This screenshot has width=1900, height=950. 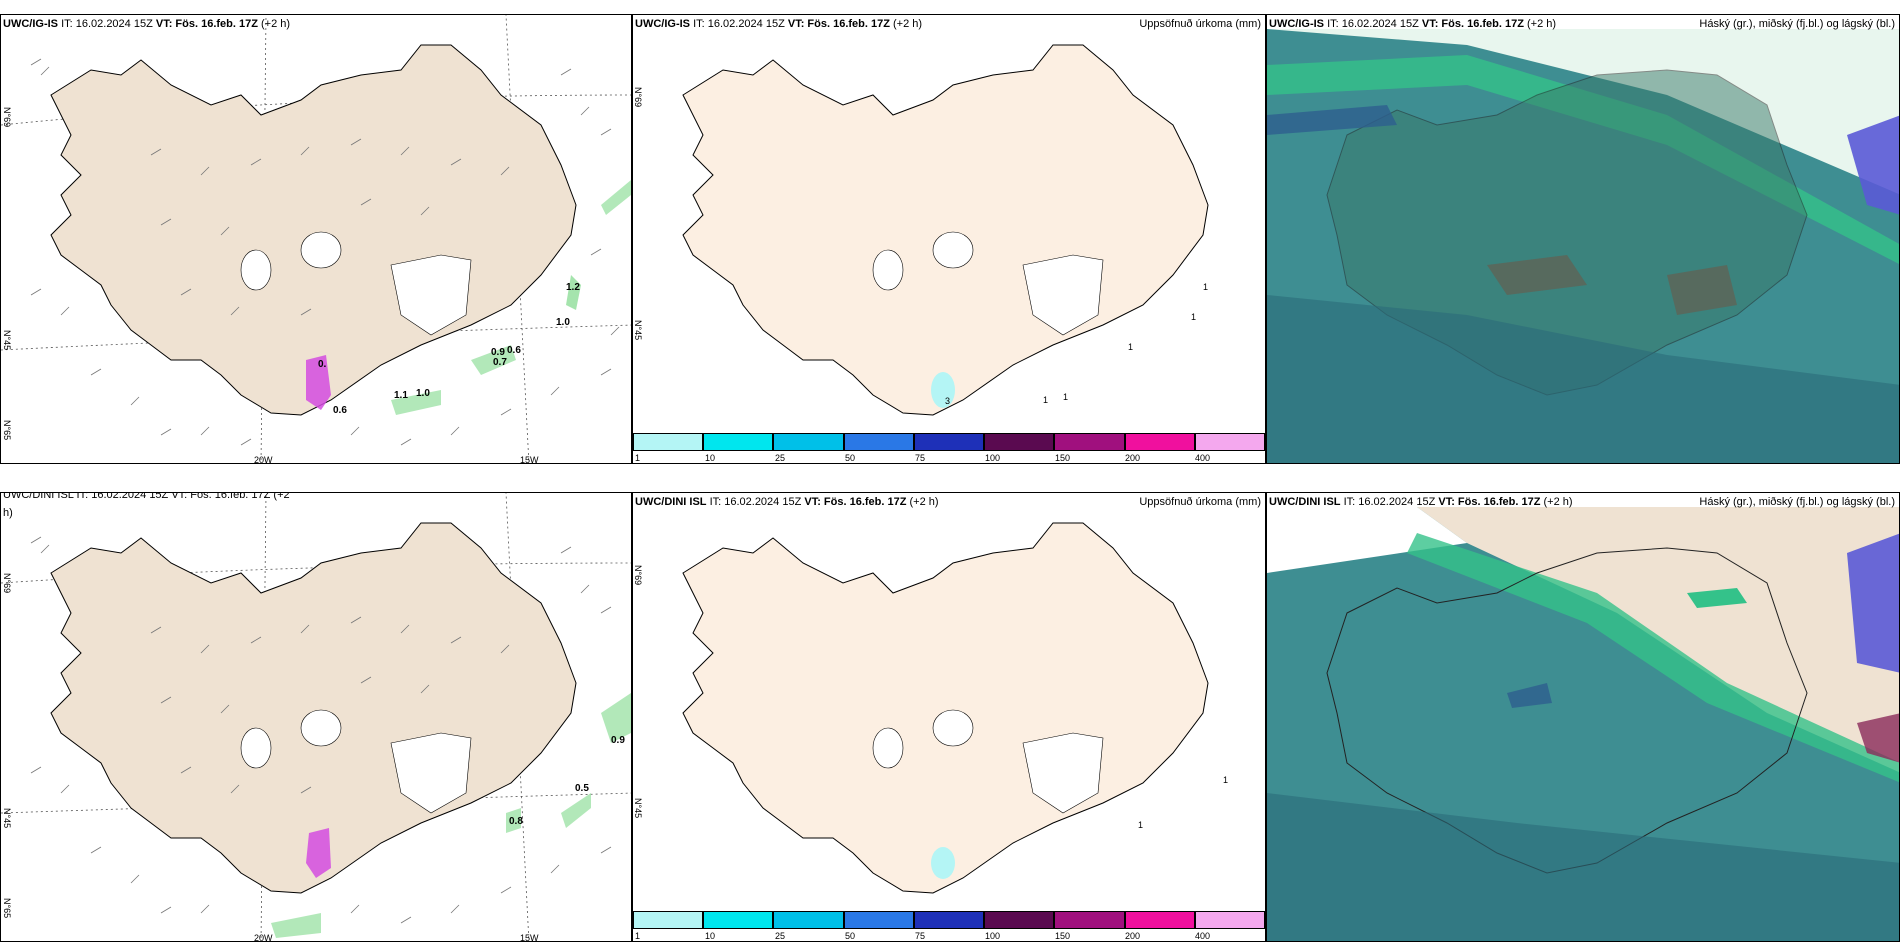 What do you see at coordinates (582, 788) in the screenshot?
I see `precip-label: 0.5` at bounding box center [582, 788].